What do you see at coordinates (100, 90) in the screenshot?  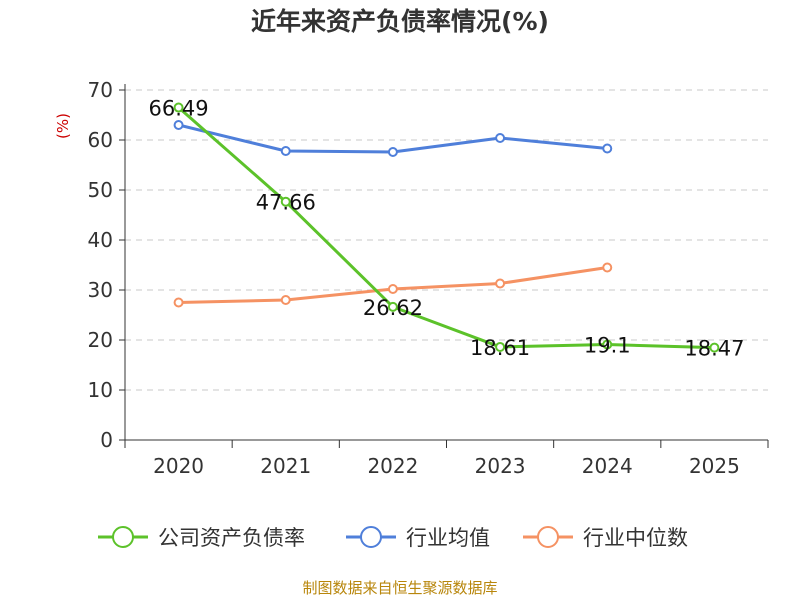 I see `y-tick-label: 70` at bounding box center [100, 90].